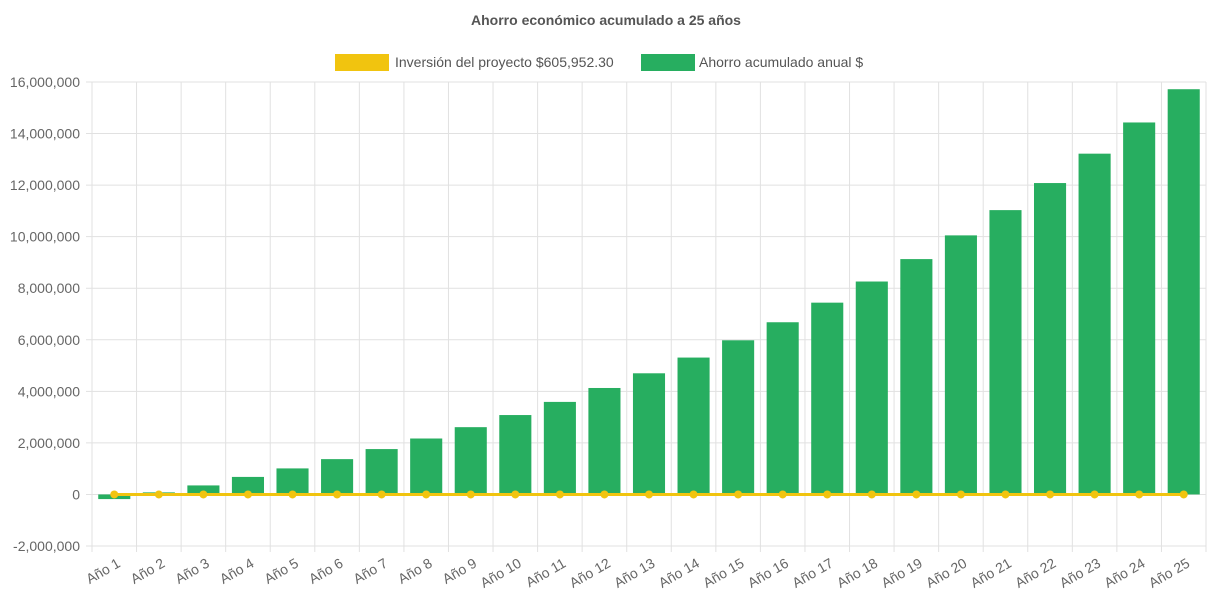  I want to click on x-tick-label: Año 14, so click(679, 573).